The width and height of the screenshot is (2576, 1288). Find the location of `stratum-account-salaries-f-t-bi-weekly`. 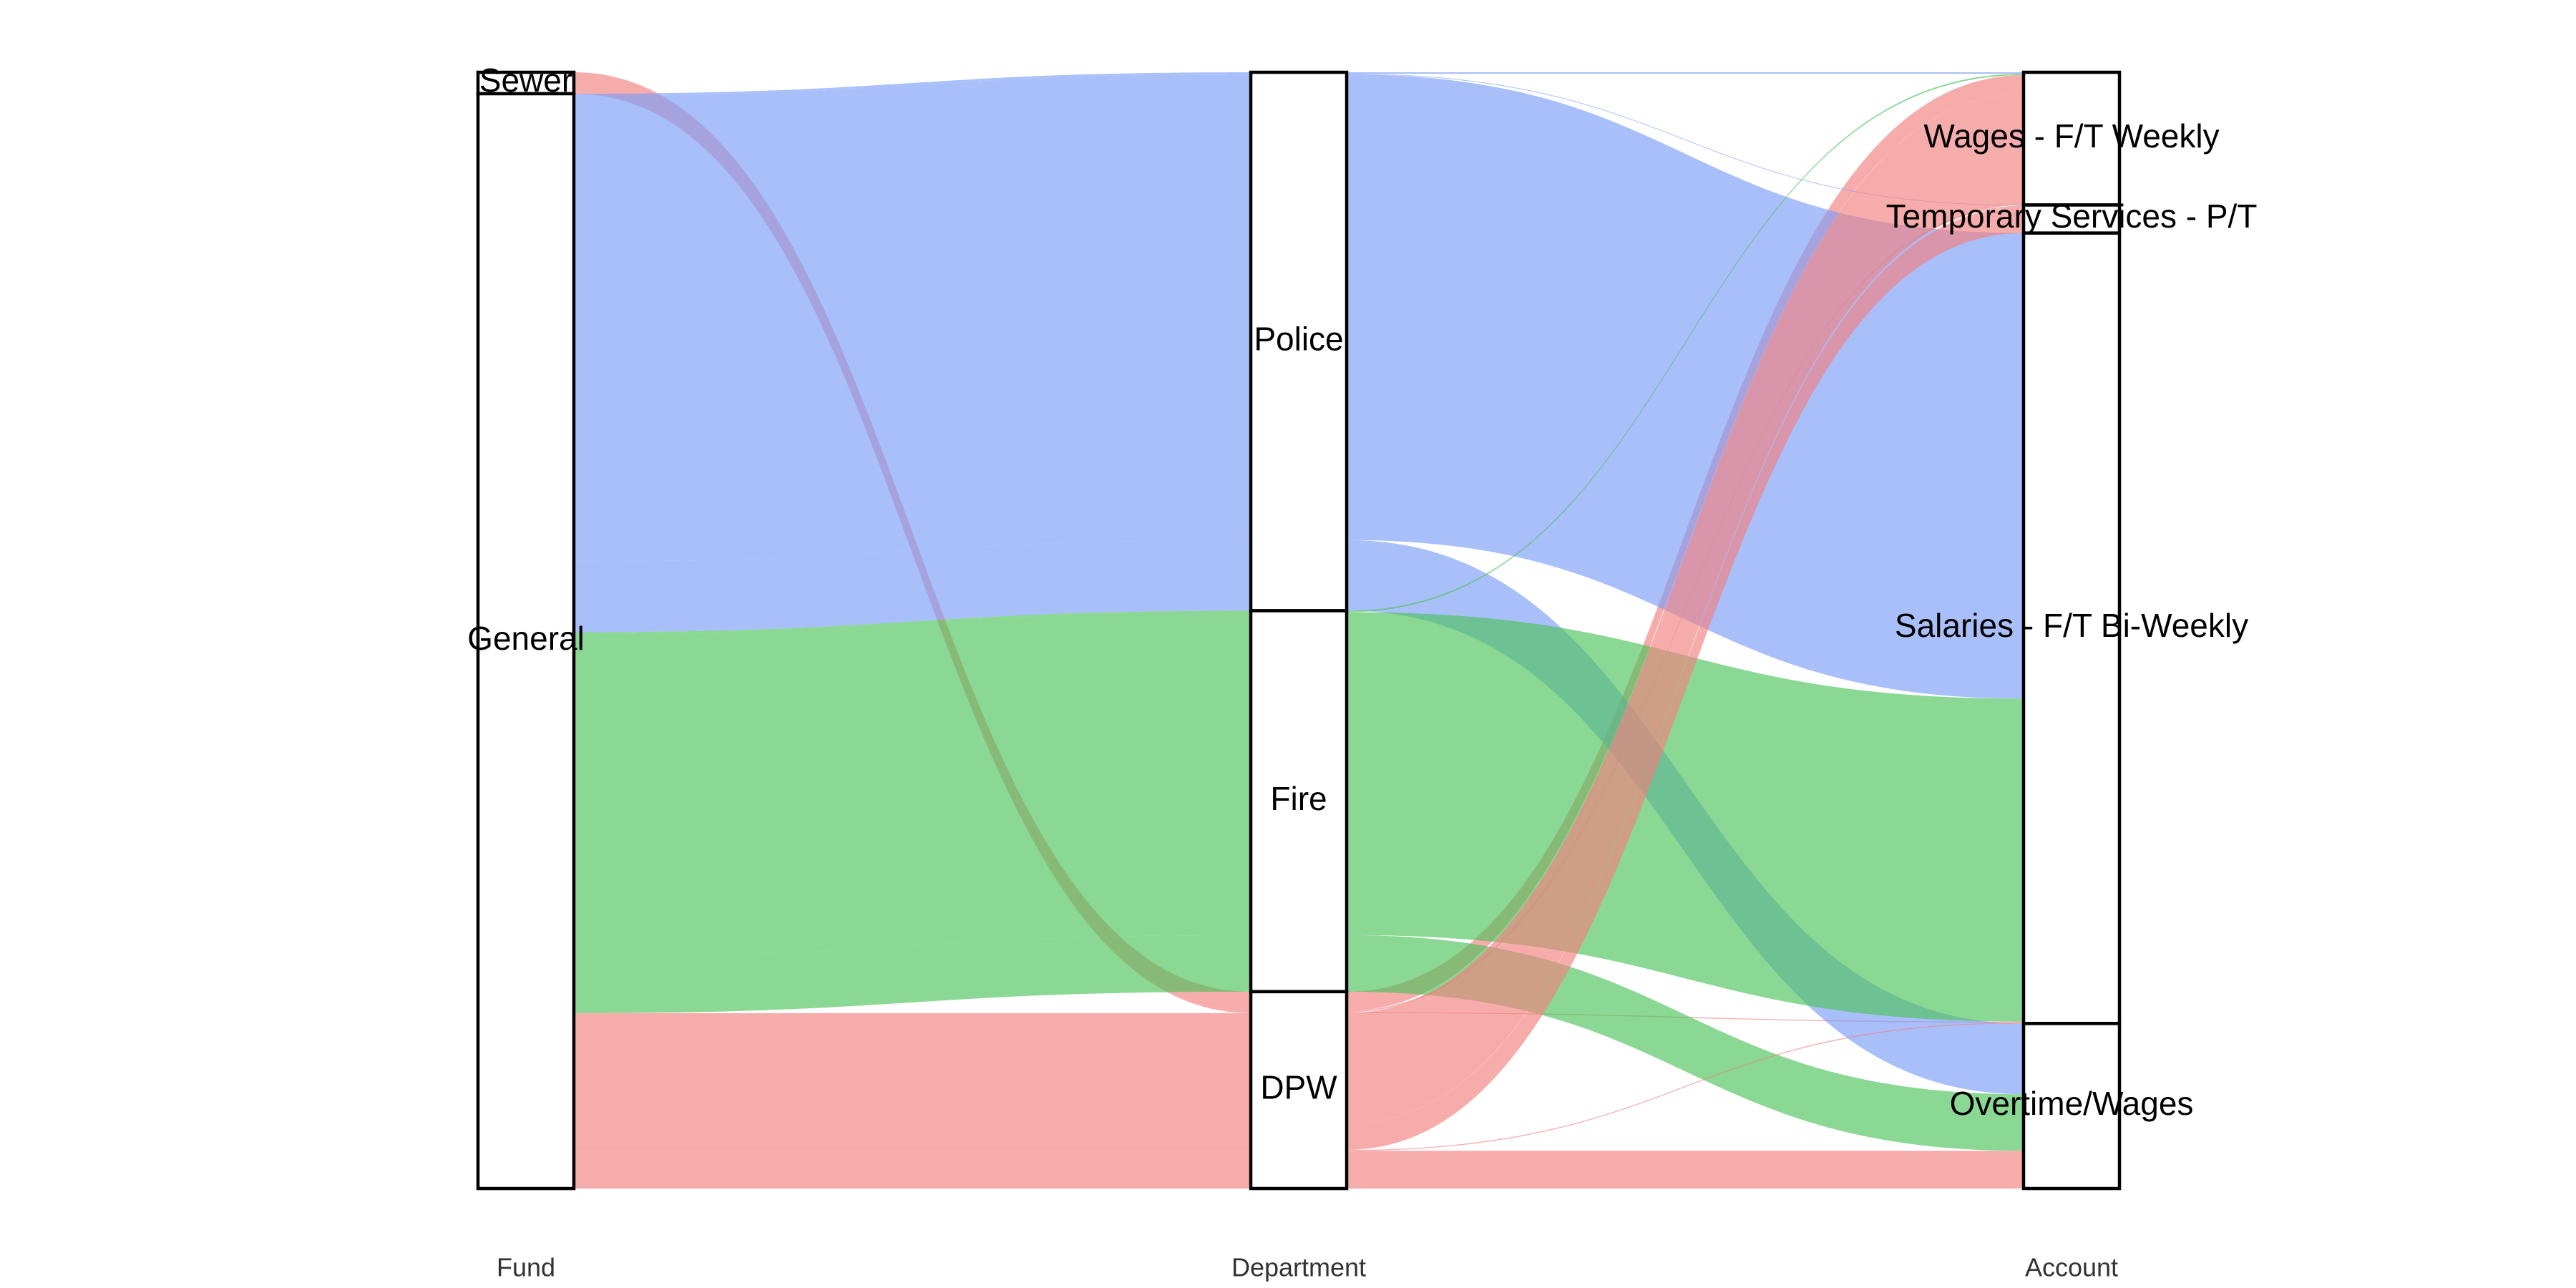

stratum-account-salaries-f-t-bi-weekly is located at coordinates (2071, 628).